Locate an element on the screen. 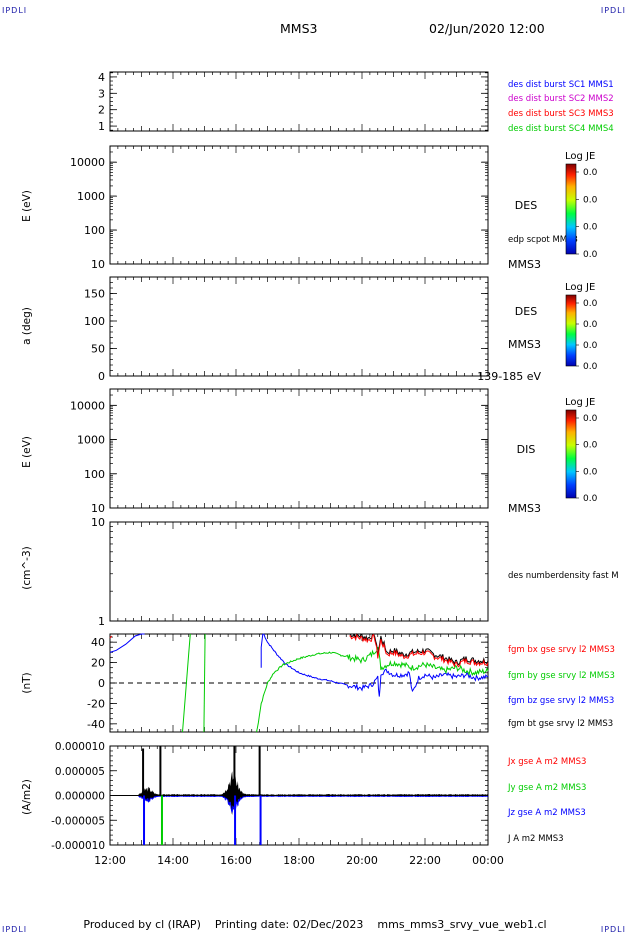  current-y-tick-label: 0.000010 is located at coordinates (80, 747).